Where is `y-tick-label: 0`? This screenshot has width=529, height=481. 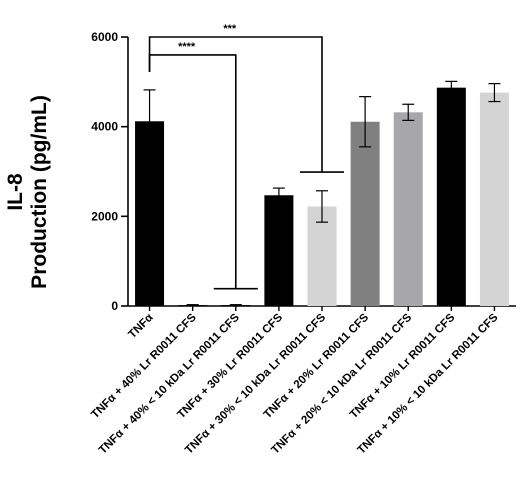 y-tick-label: 0 is located at coordinates (114, 306).